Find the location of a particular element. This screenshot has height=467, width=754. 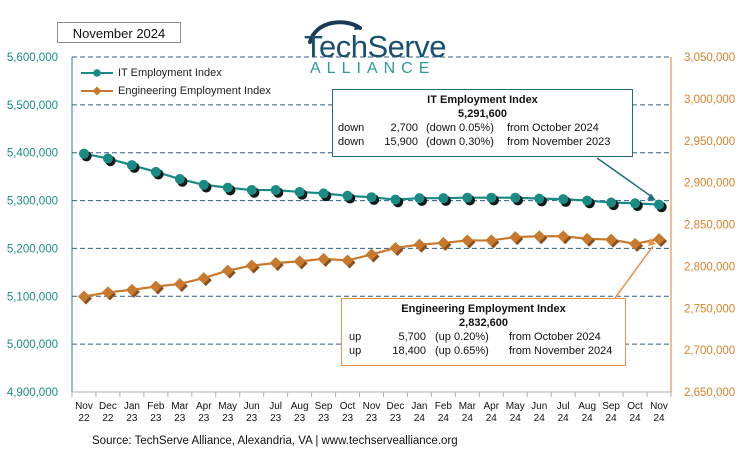

x-tick-label-month: Jul is located at coordinates (563, 406).